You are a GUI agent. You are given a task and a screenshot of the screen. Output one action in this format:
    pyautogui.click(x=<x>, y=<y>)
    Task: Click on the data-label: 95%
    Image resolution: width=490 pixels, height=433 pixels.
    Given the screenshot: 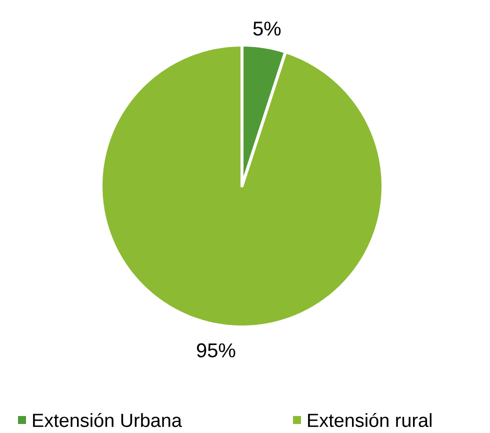 What is the action you would take?
    pyautogui.click(x=216, y=350)
    